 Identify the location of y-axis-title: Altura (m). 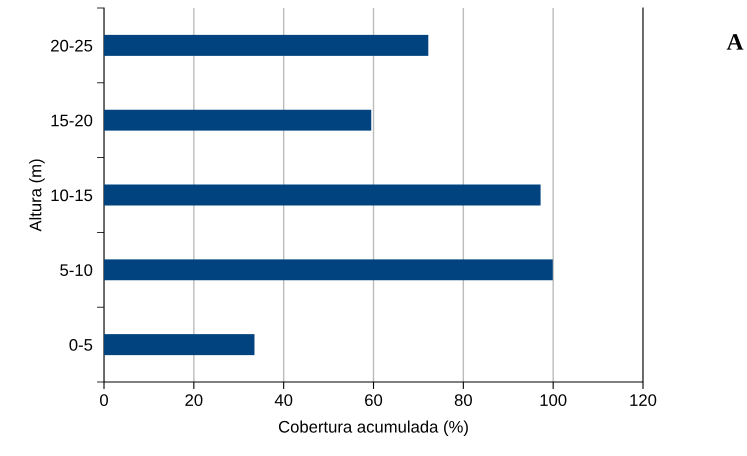
(37, 195).